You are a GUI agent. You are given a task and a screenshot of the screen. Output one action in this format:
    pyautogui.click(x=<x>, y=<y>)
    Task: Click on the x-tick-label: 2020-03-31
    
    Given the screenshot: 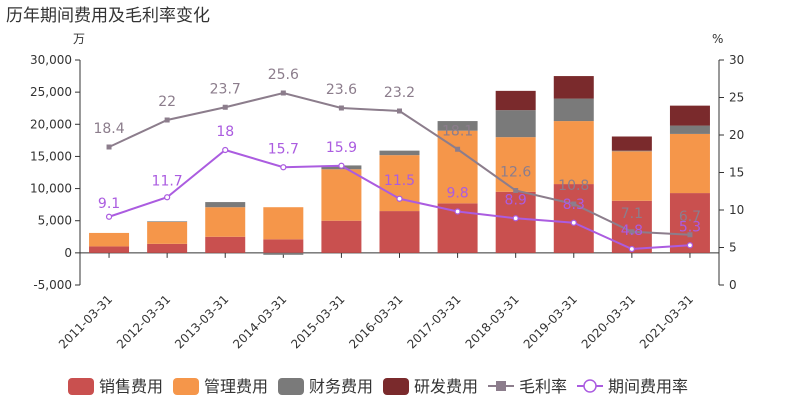 What is the action you would take?
    pyautogui.click(x=608, y=321)
    